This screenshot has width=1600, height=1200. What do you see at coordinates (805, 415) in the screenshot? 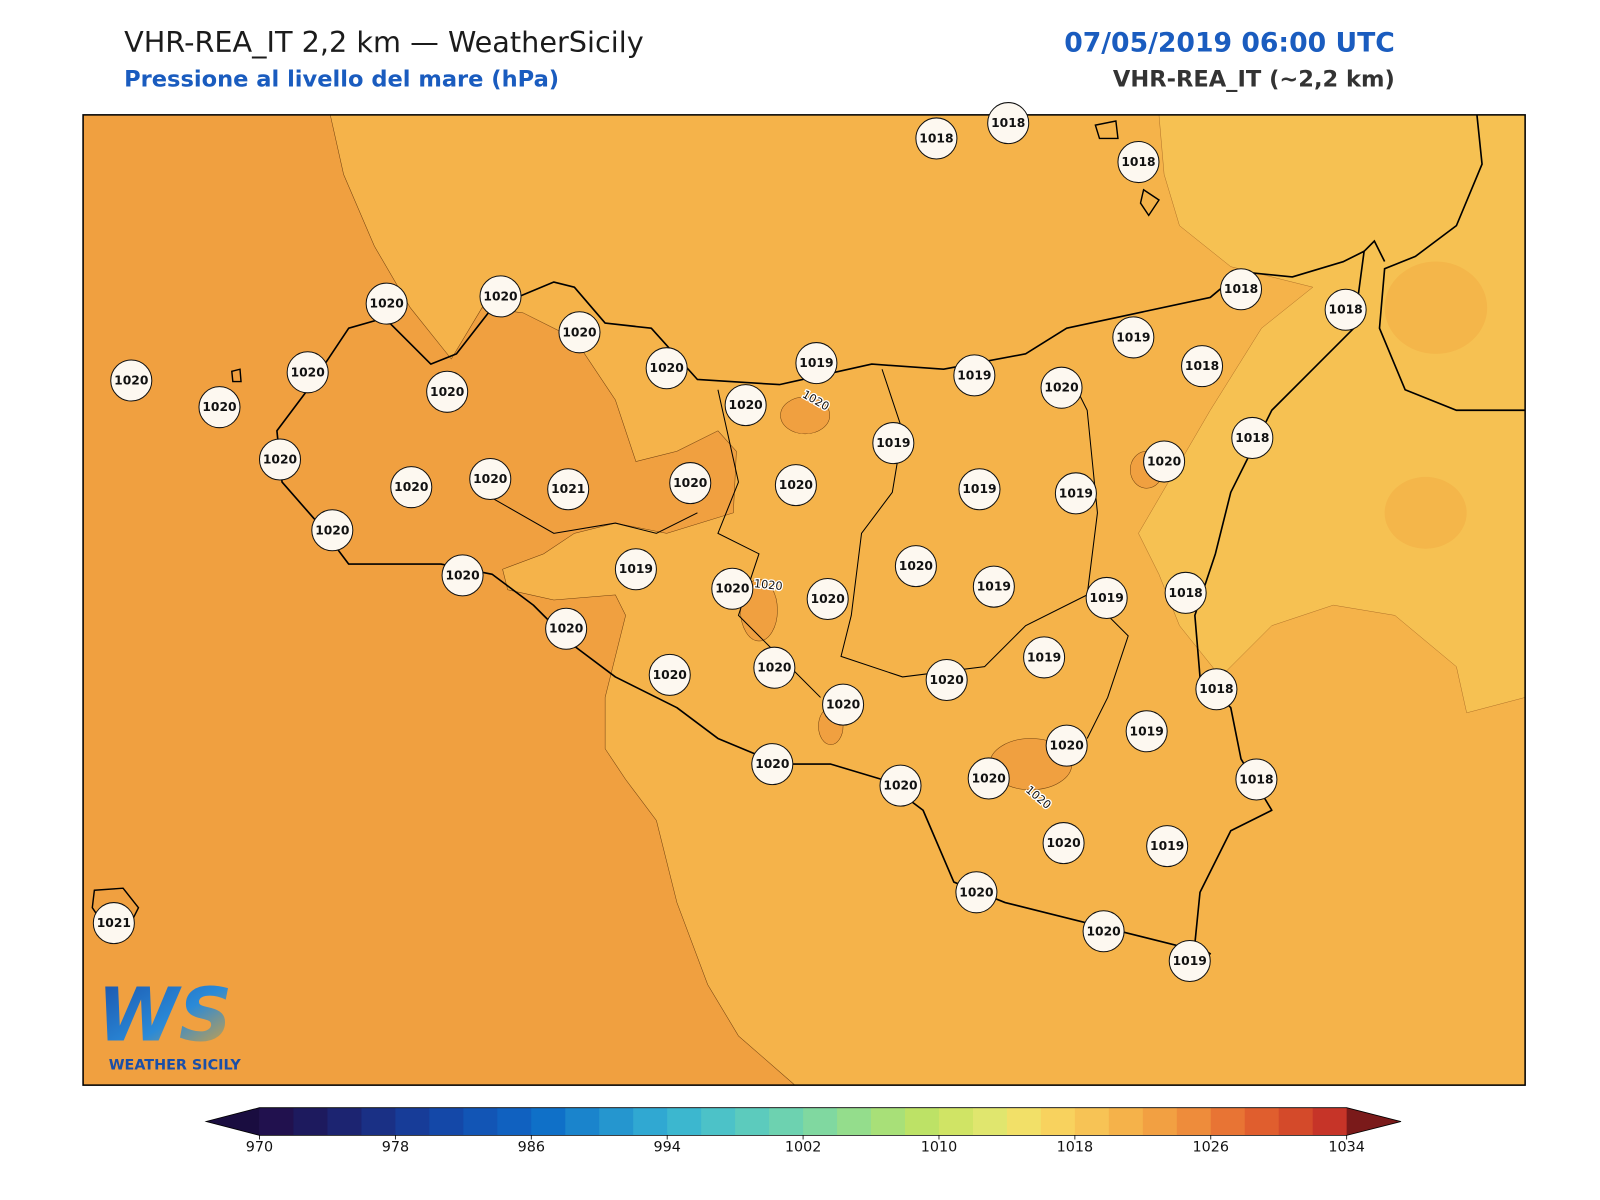
I see `field-high` at bounding box center [805, 415].